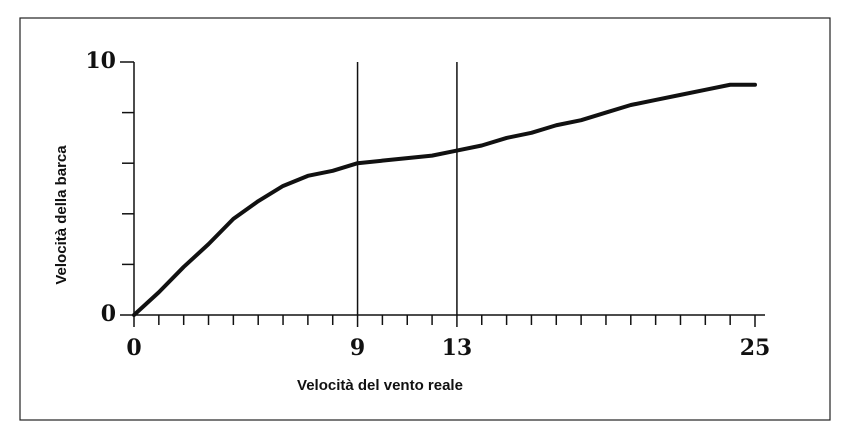 The height and width of the screenshot is (439, 843). What do you see at coordinates (108, 314) in the screenshot?
I see `y-tick-label: 0` at bounding box center [108, 314].